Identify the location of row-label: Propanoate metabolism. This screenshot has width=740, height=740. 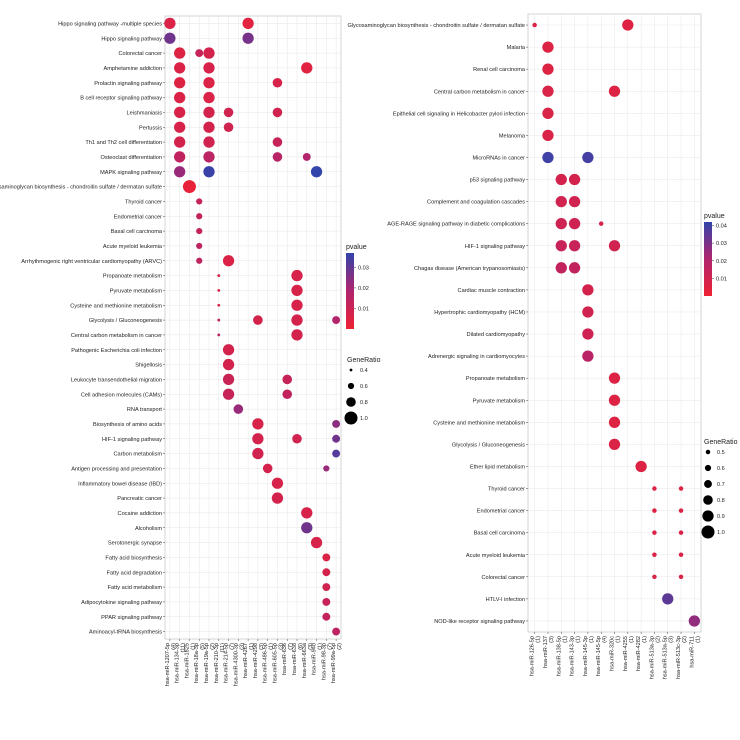
(495, 379).